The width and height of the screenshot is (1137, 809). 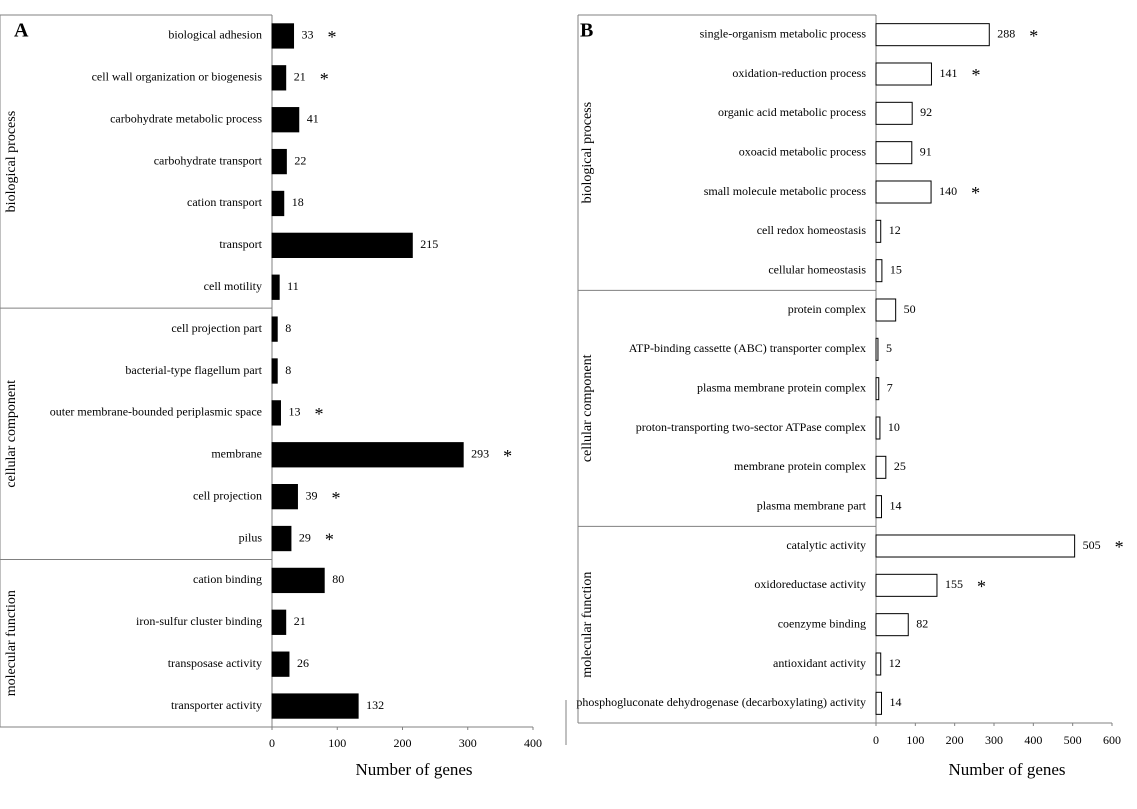 I want to click on category-label: outer membrane-bounded periplasmic space, so click(x=156, y=412).